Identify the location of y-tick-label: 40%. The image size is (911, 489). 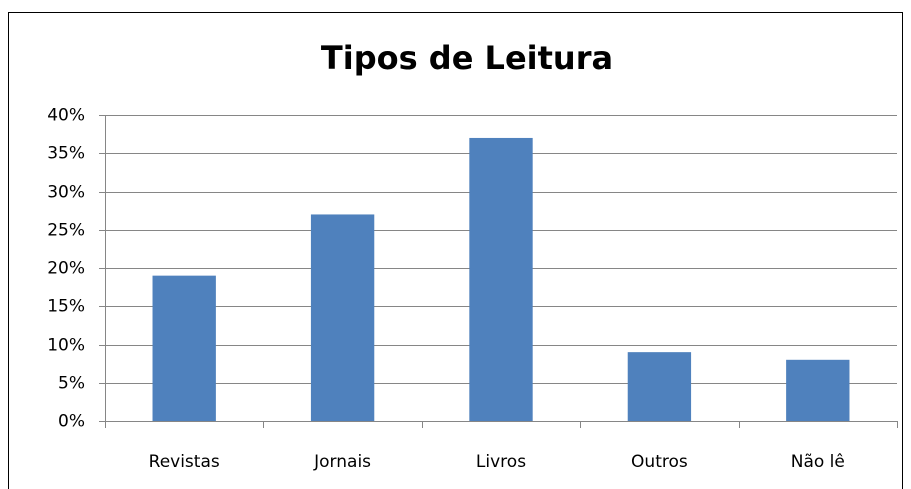
(66, 116).